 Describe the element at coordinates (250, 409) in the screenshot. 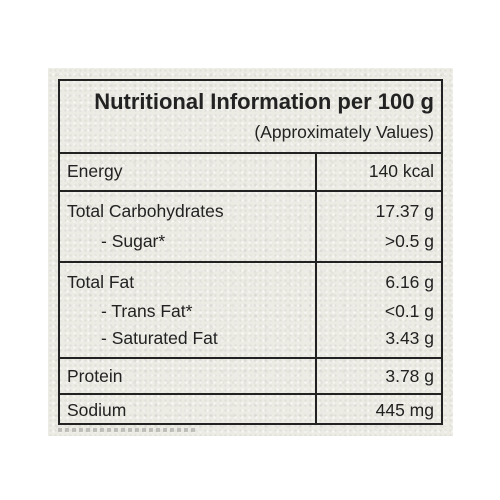

I see `row-sodium: Sodium 445 mg` at that location.